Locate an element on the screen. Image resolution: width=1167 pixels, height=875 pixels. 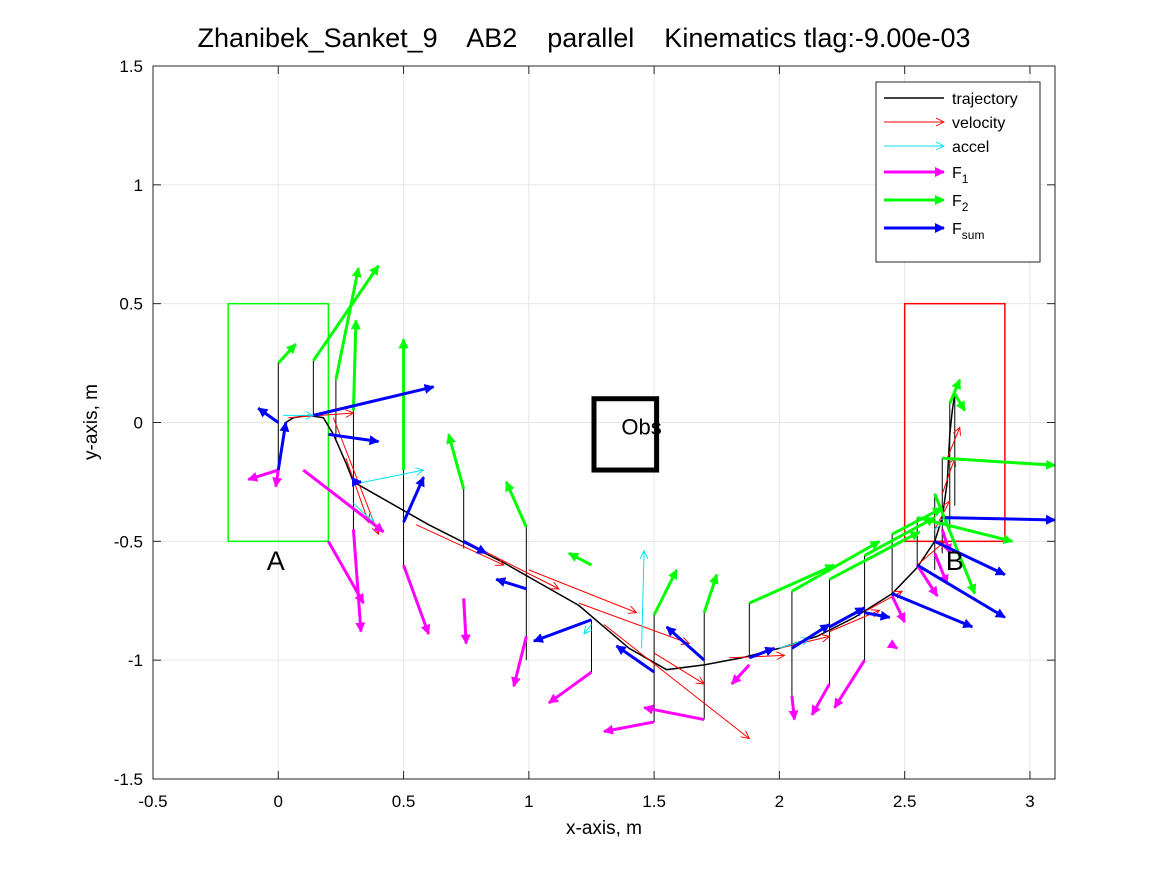
y-tick-label: 1.5 is located at coordinates (131, 66).